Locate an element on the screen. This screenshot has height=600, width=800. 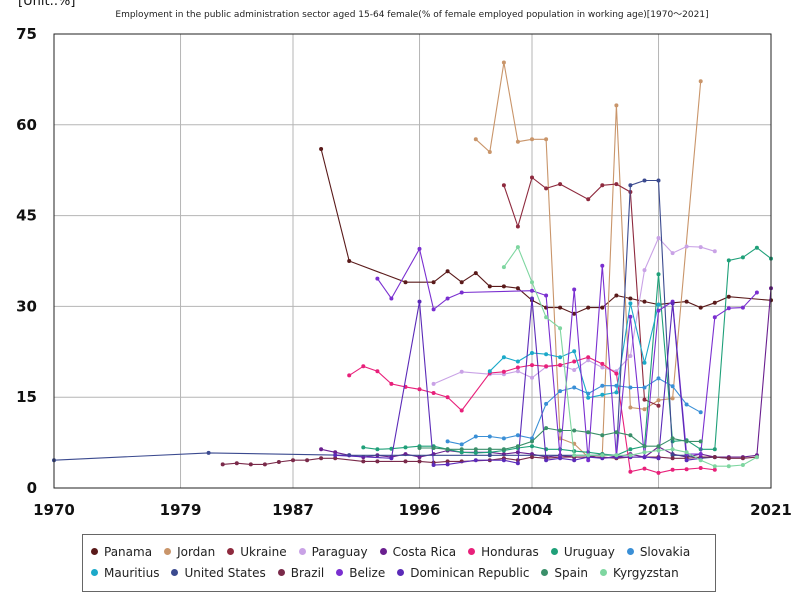
series-honduras is located at coordinates (532, 415).